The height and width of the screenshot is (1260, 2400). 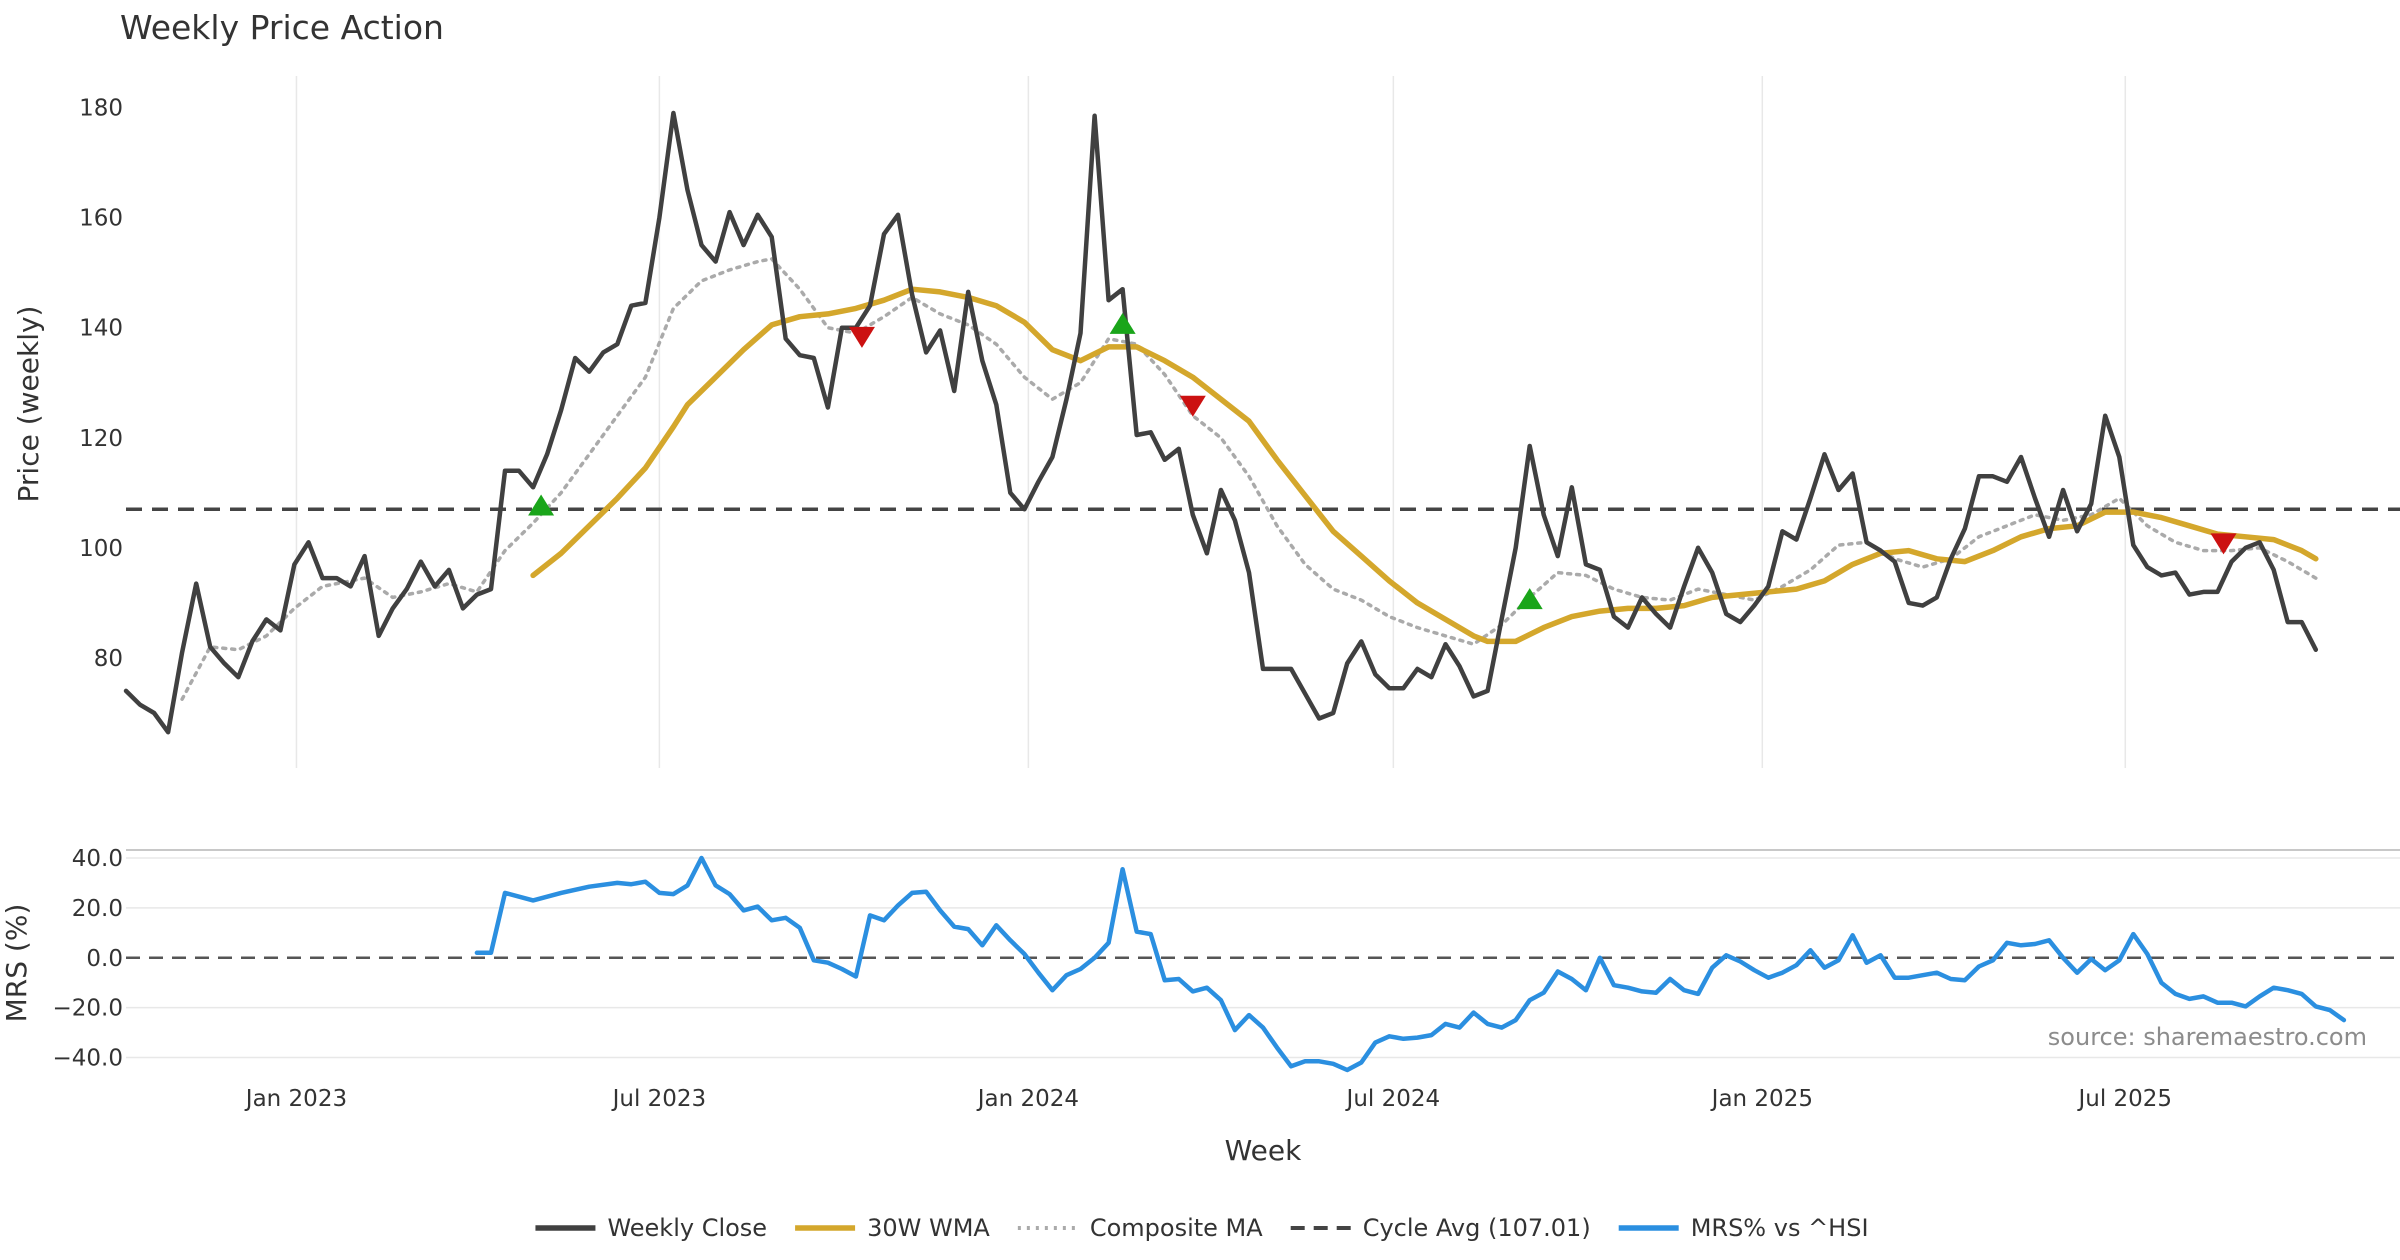 I want to click on source-note: source: sharemaestro.com, so click(x=2207, y=1037).